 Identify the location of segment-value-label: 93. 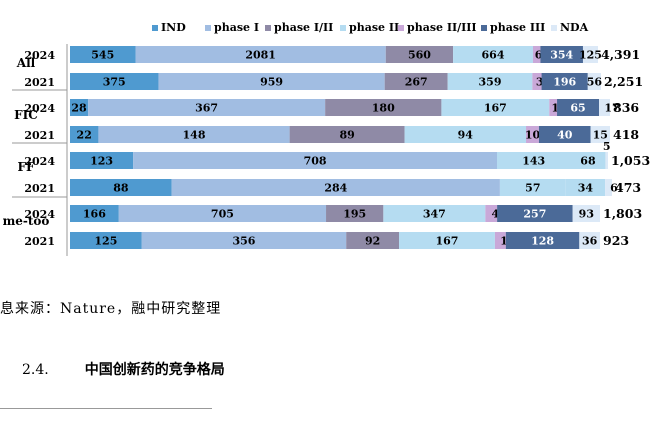
(586, 214).